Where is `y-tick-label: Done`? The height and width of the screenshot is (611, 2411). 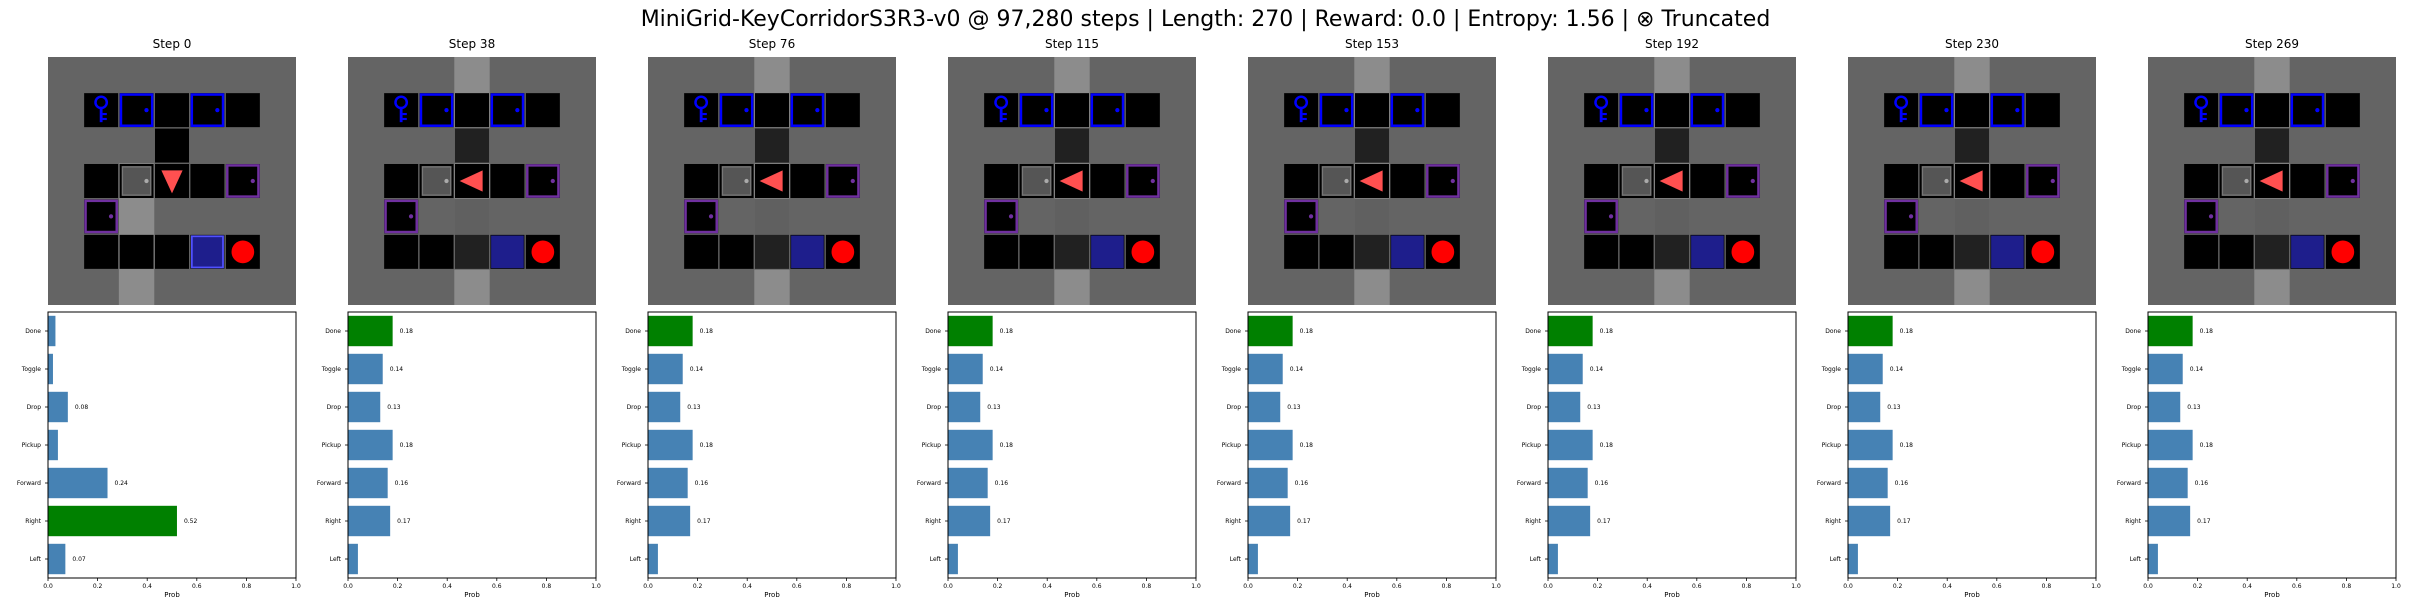 y-tick-label: Done is located at coordinates (33, 331).